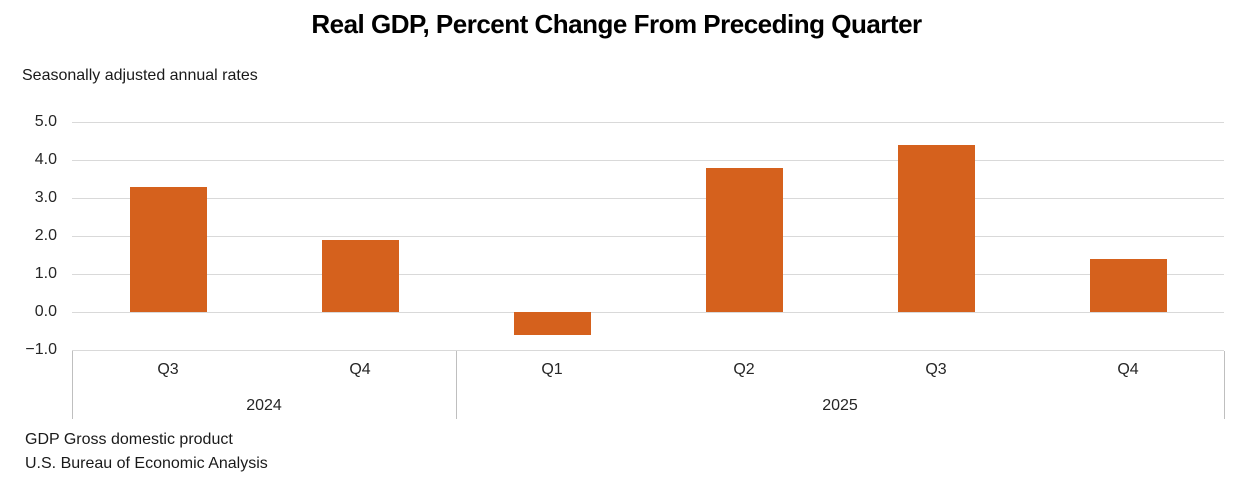 The width and height of the screenshot is (1233, 490). What do you see at coordinates (45, 197) in the screenshot?
I see `y-axis-tick-label: 3.0` at bounding box center [45, 197].